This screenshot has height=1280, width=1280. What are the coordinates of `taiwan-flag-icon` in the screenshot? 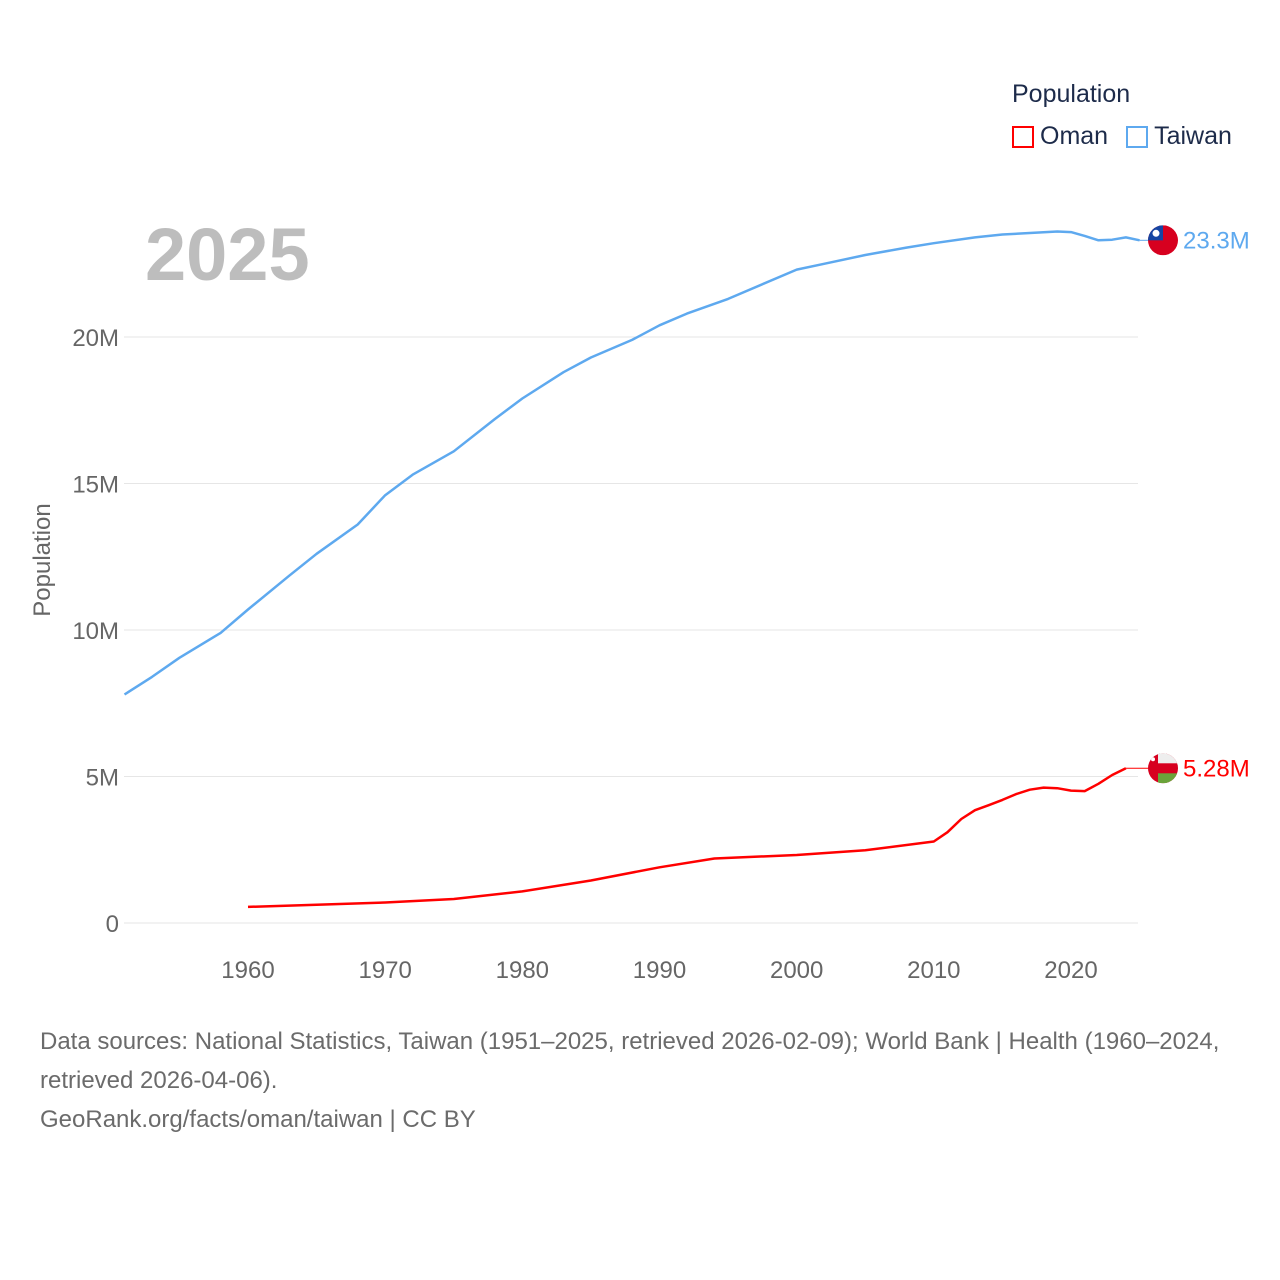 It's located at (1163, 240).